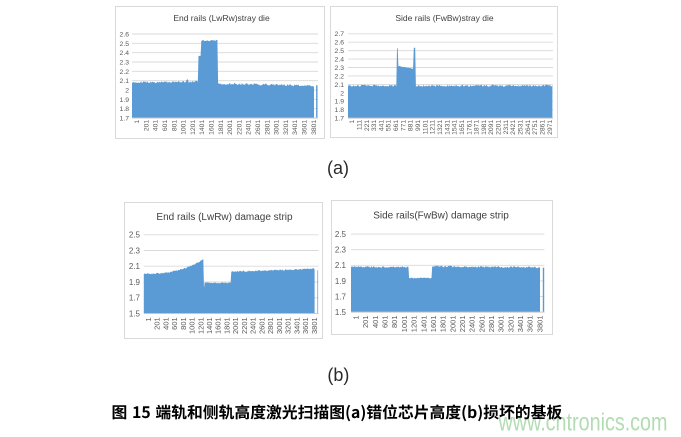 The height and width of the screenshot is (437, 681). What do you see at coordinates (535, 127) in the screenshot?
I see `svg-text: 2751` at bounding box center [535, 127].